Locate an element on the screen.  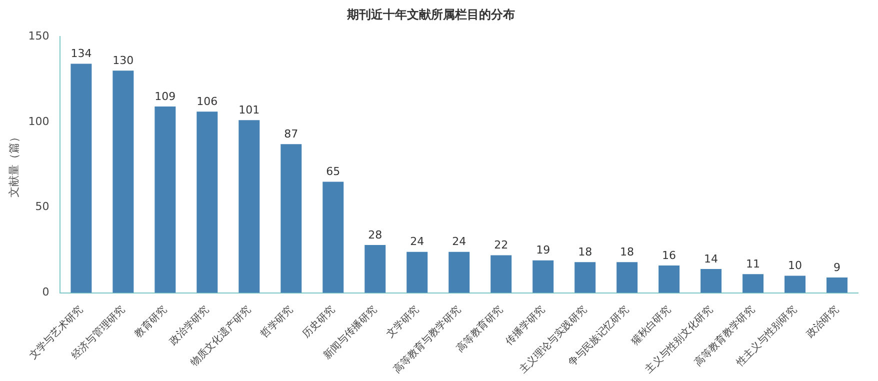
data-label: 22 is located at coordinates (501, 245).